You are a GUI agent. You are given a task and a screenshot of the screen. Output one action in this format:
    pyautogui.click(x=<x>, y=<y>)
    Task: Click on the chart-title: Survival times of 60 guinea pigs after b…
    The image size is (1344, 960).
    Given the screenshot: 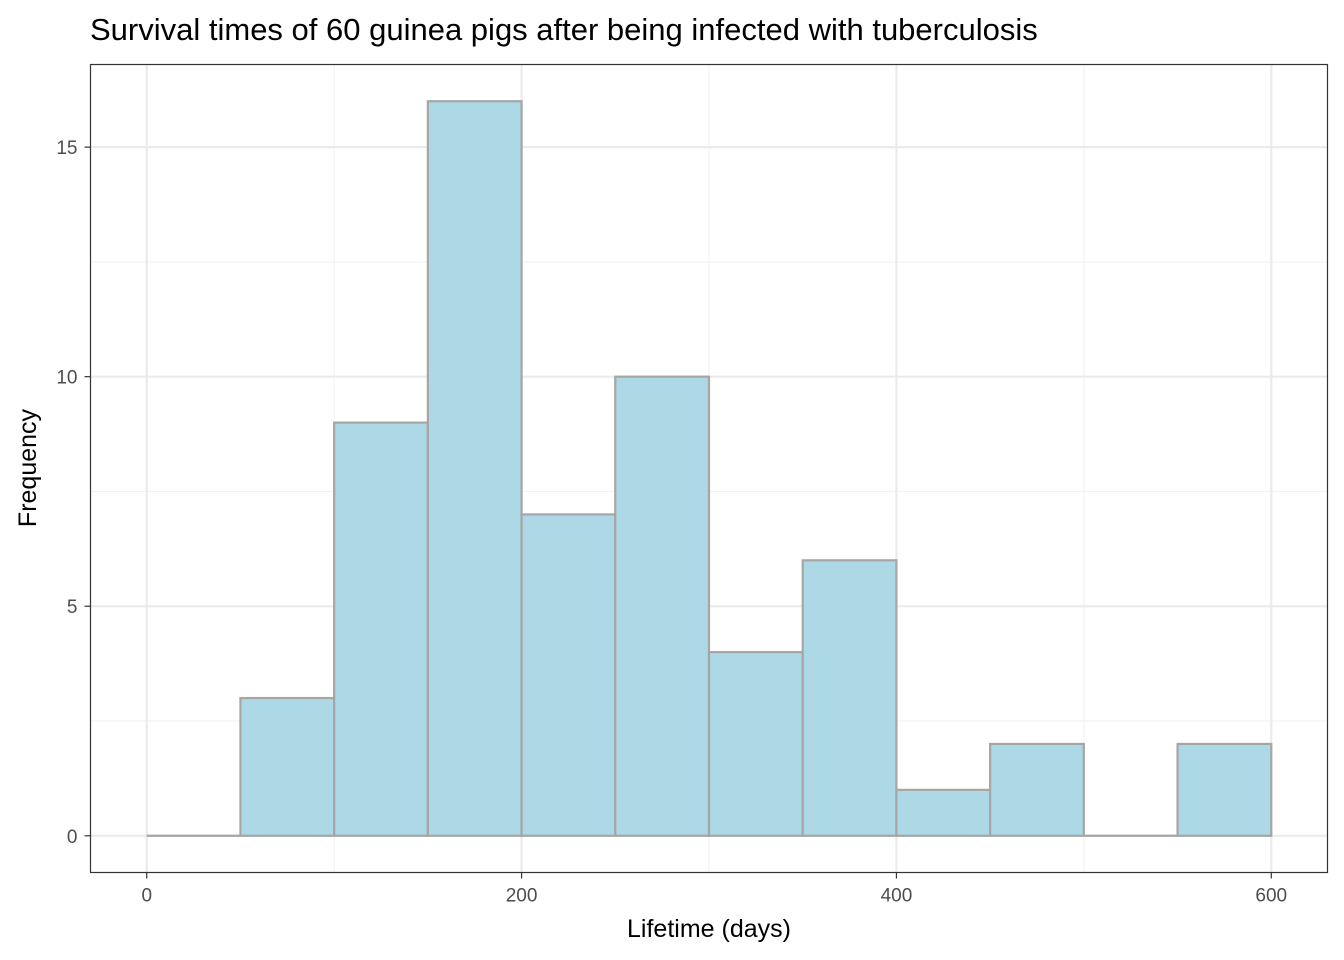 What is the action you would take?
    pyautogui.click(x=564, y=29)
    